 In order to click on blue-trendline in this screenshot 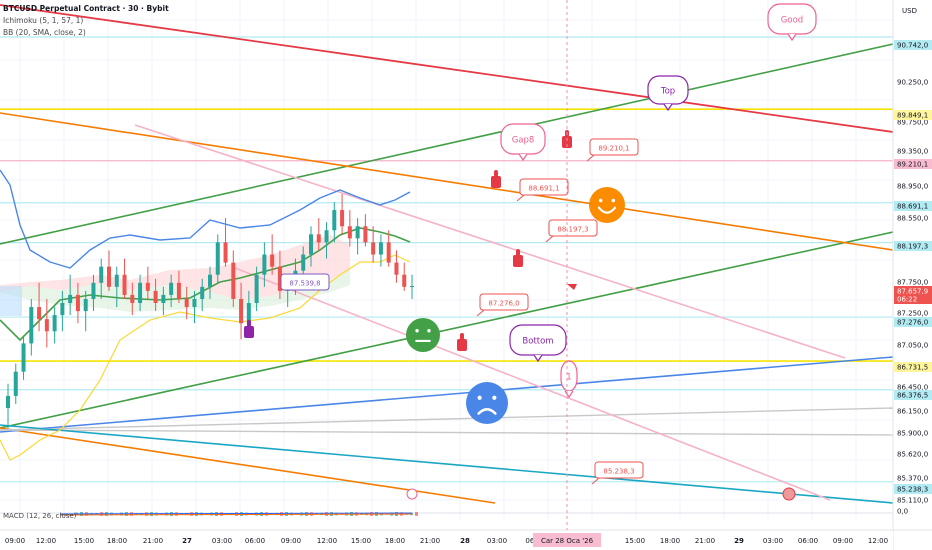, I will do `click(446, 394)`.